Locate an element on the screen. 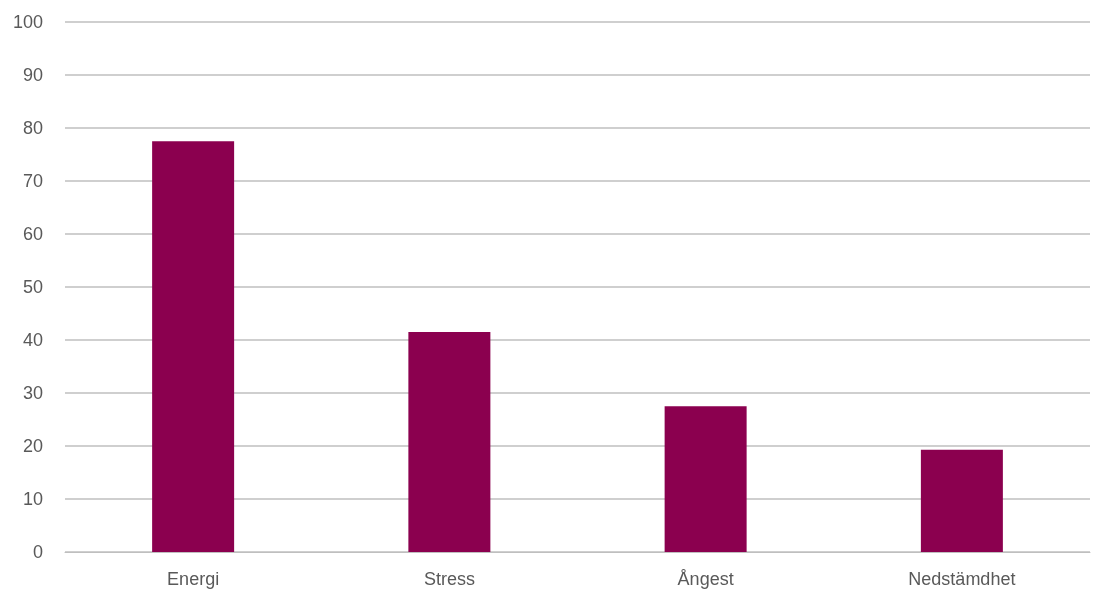  y-tick-label: 10 is located at coordinates (32, 499).